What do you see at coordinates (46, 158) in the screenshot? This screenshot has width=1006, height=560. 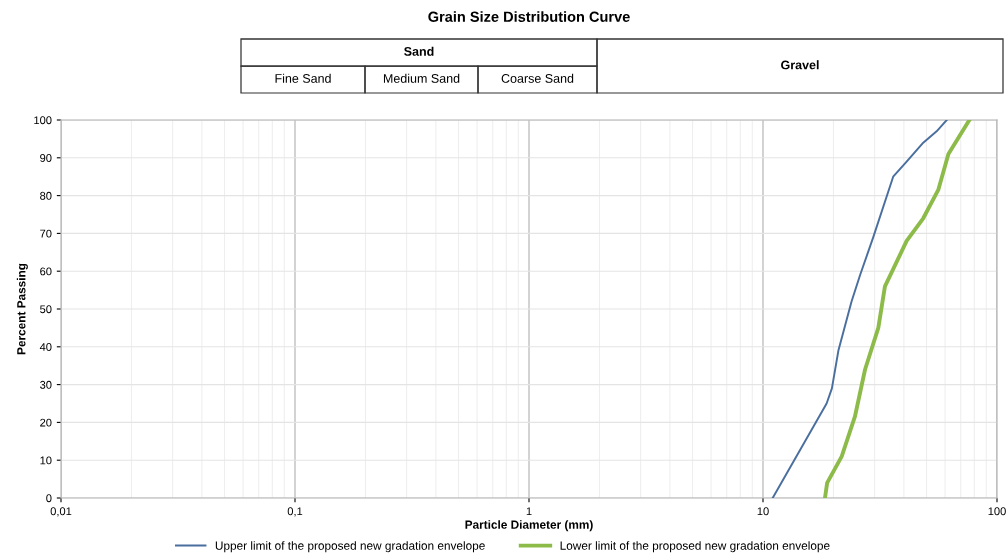 I see `y-tick-label: 90` at bounding box center [46, 158].